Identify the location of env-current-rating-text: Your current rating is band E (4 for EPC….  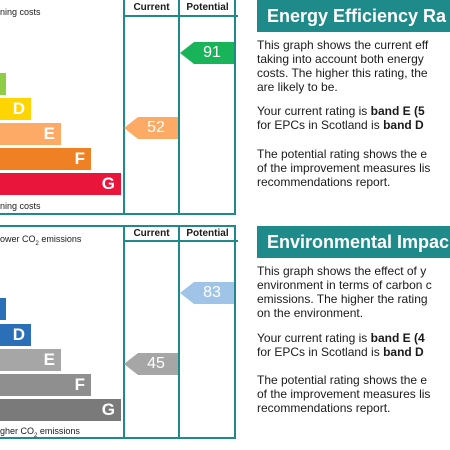
(341, 345).